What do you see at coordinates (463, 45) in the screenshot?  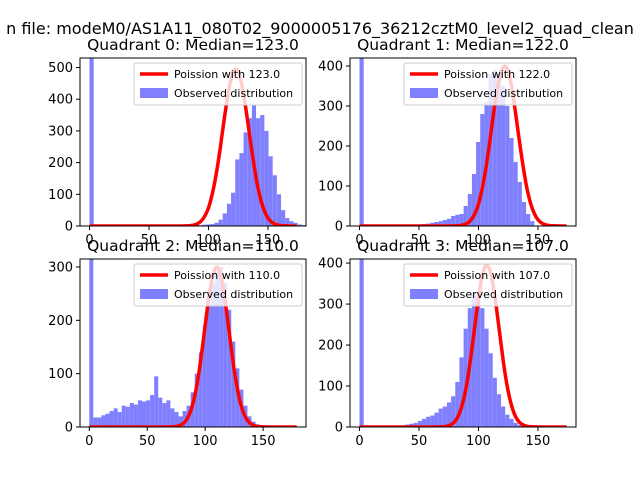 I see `subplot-title: Quadrant 1: Median=122.0` at bounding box center [463, 45].